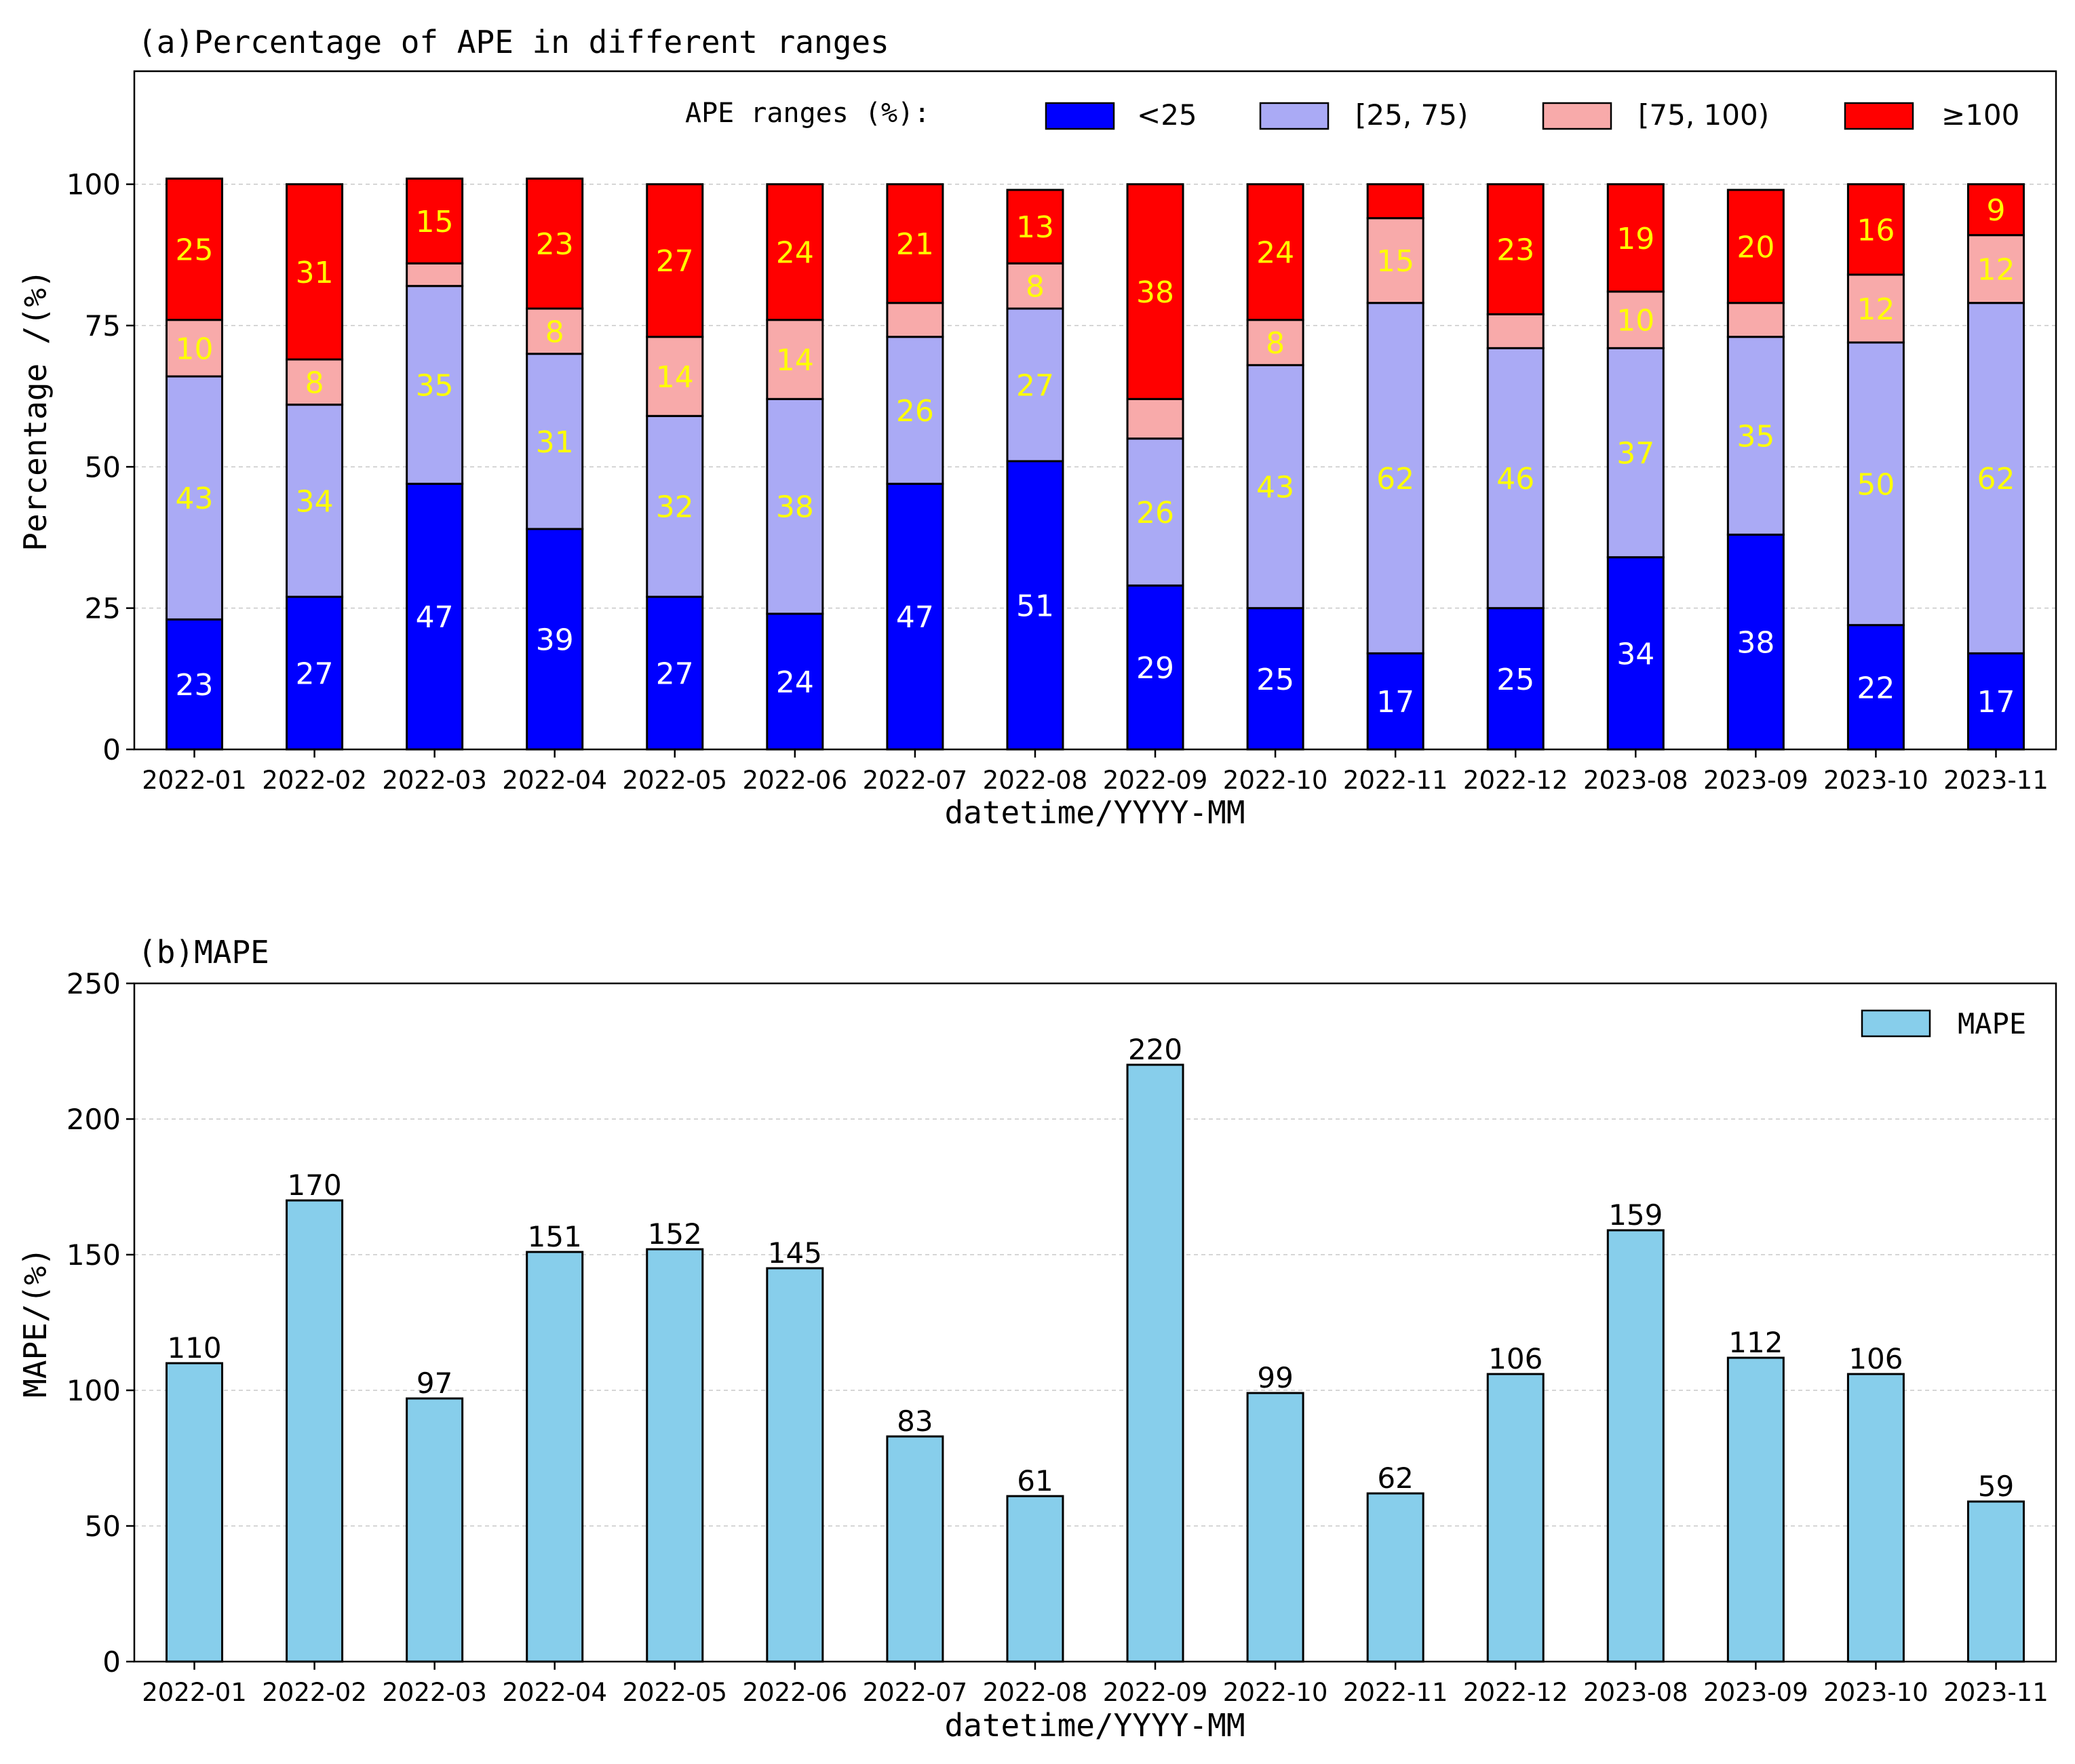 This screenshot has width=2075, height=1764. Describe the element at coordinates (1875, 484) in the screenshot. I see `bar-segment-2023-10-s1` at that location.